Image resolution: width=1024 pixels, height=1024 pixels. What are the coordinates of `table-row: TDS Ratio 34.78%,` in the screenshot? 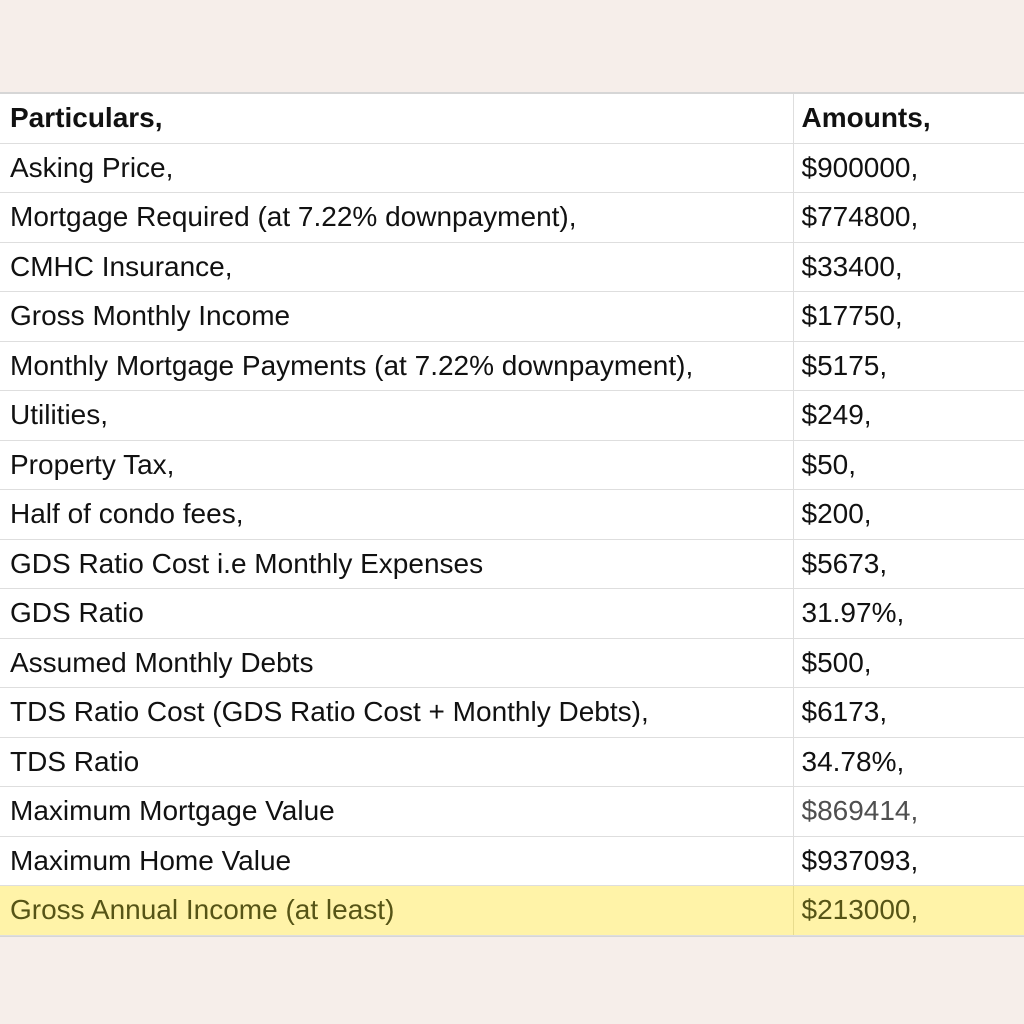 It's located at (512, 762).